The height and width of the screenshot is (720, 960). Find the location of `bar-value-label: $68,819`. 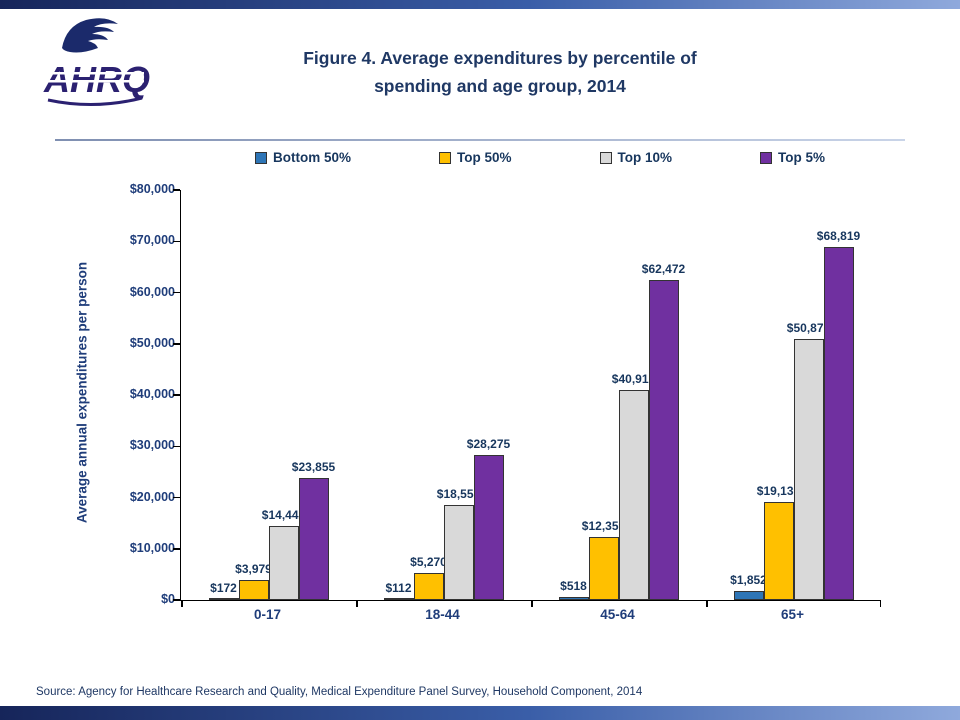

bar-value-label: $68,819 is located at coordinates (838, 236).